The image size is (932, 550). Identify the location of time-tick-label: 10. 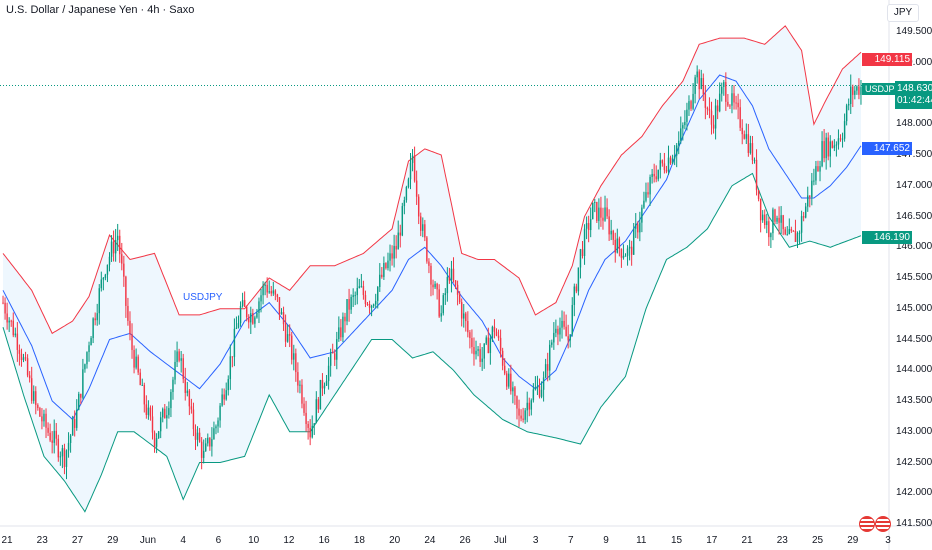
(254, 540).